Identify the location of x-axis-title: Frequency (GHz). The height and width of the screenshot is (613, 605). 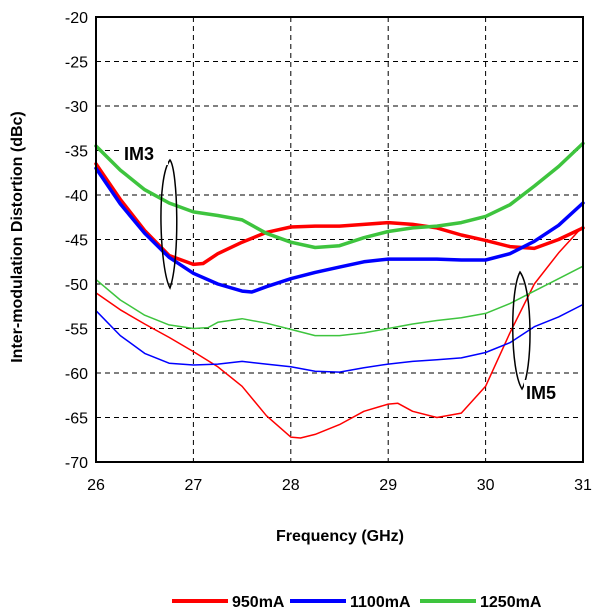
(340, 536).